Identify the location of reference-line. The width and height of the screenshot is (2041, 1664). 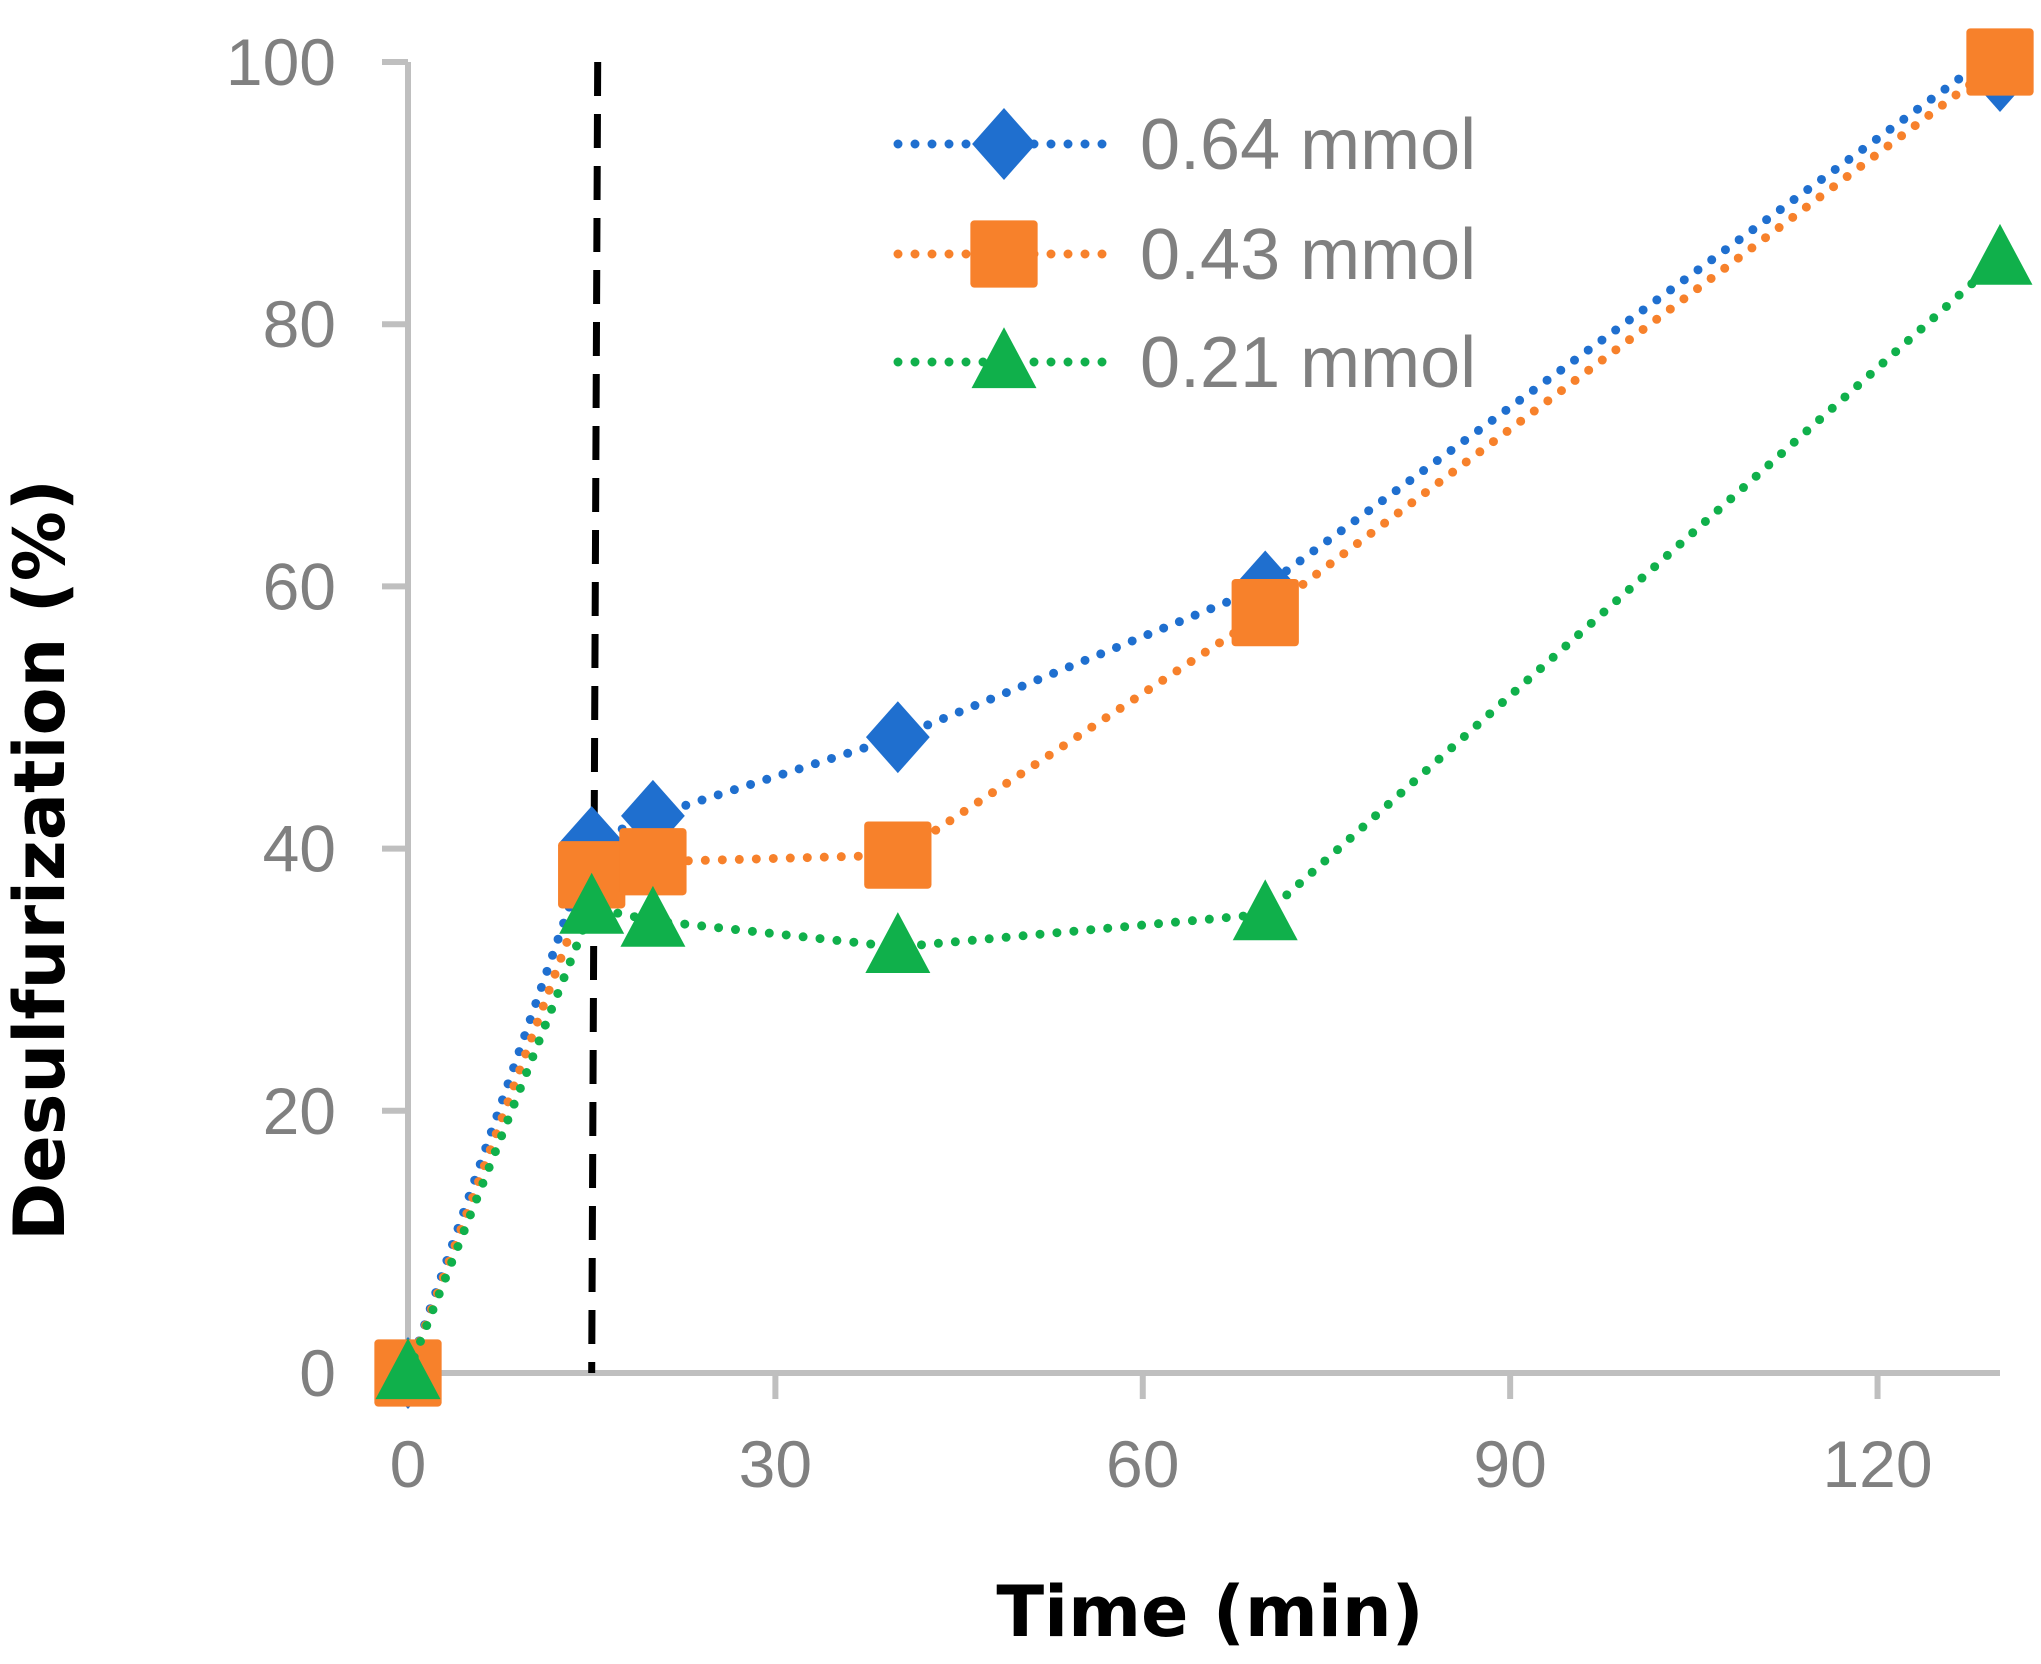
(595, 717).